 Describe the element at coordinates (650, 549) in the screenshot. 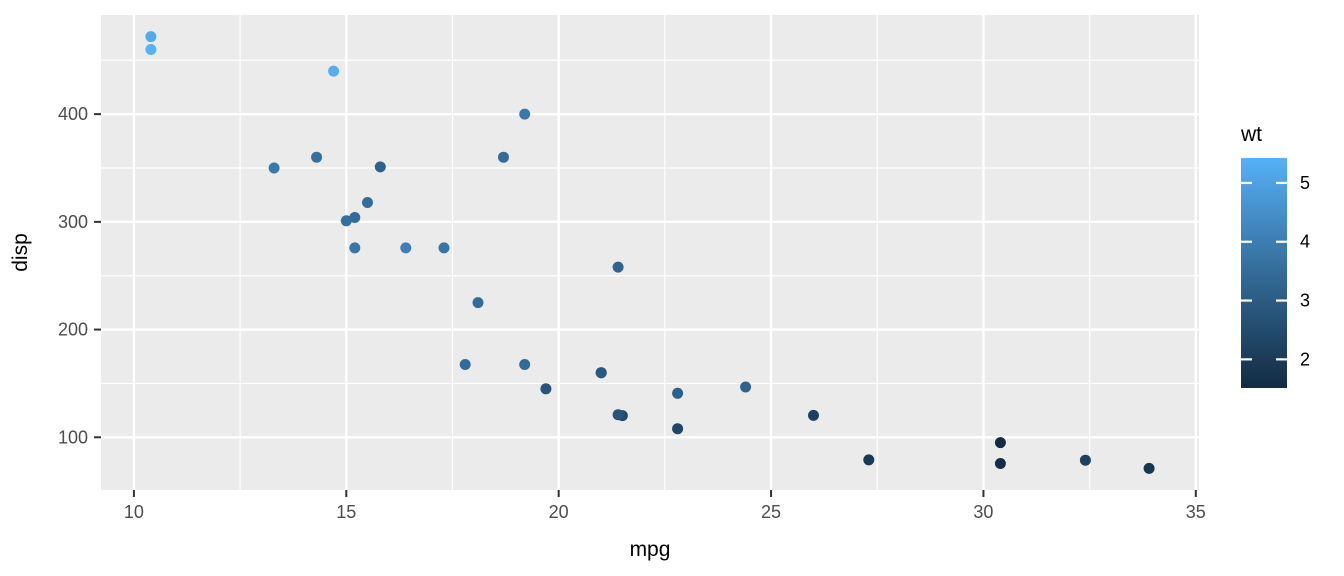

I see `x-axis-title: mpg` at that location.